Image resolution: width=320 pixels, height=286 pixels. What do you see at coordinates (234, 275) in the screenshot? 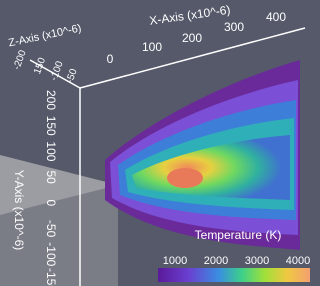
I see `colorbar` at bounding box center [234, 275].